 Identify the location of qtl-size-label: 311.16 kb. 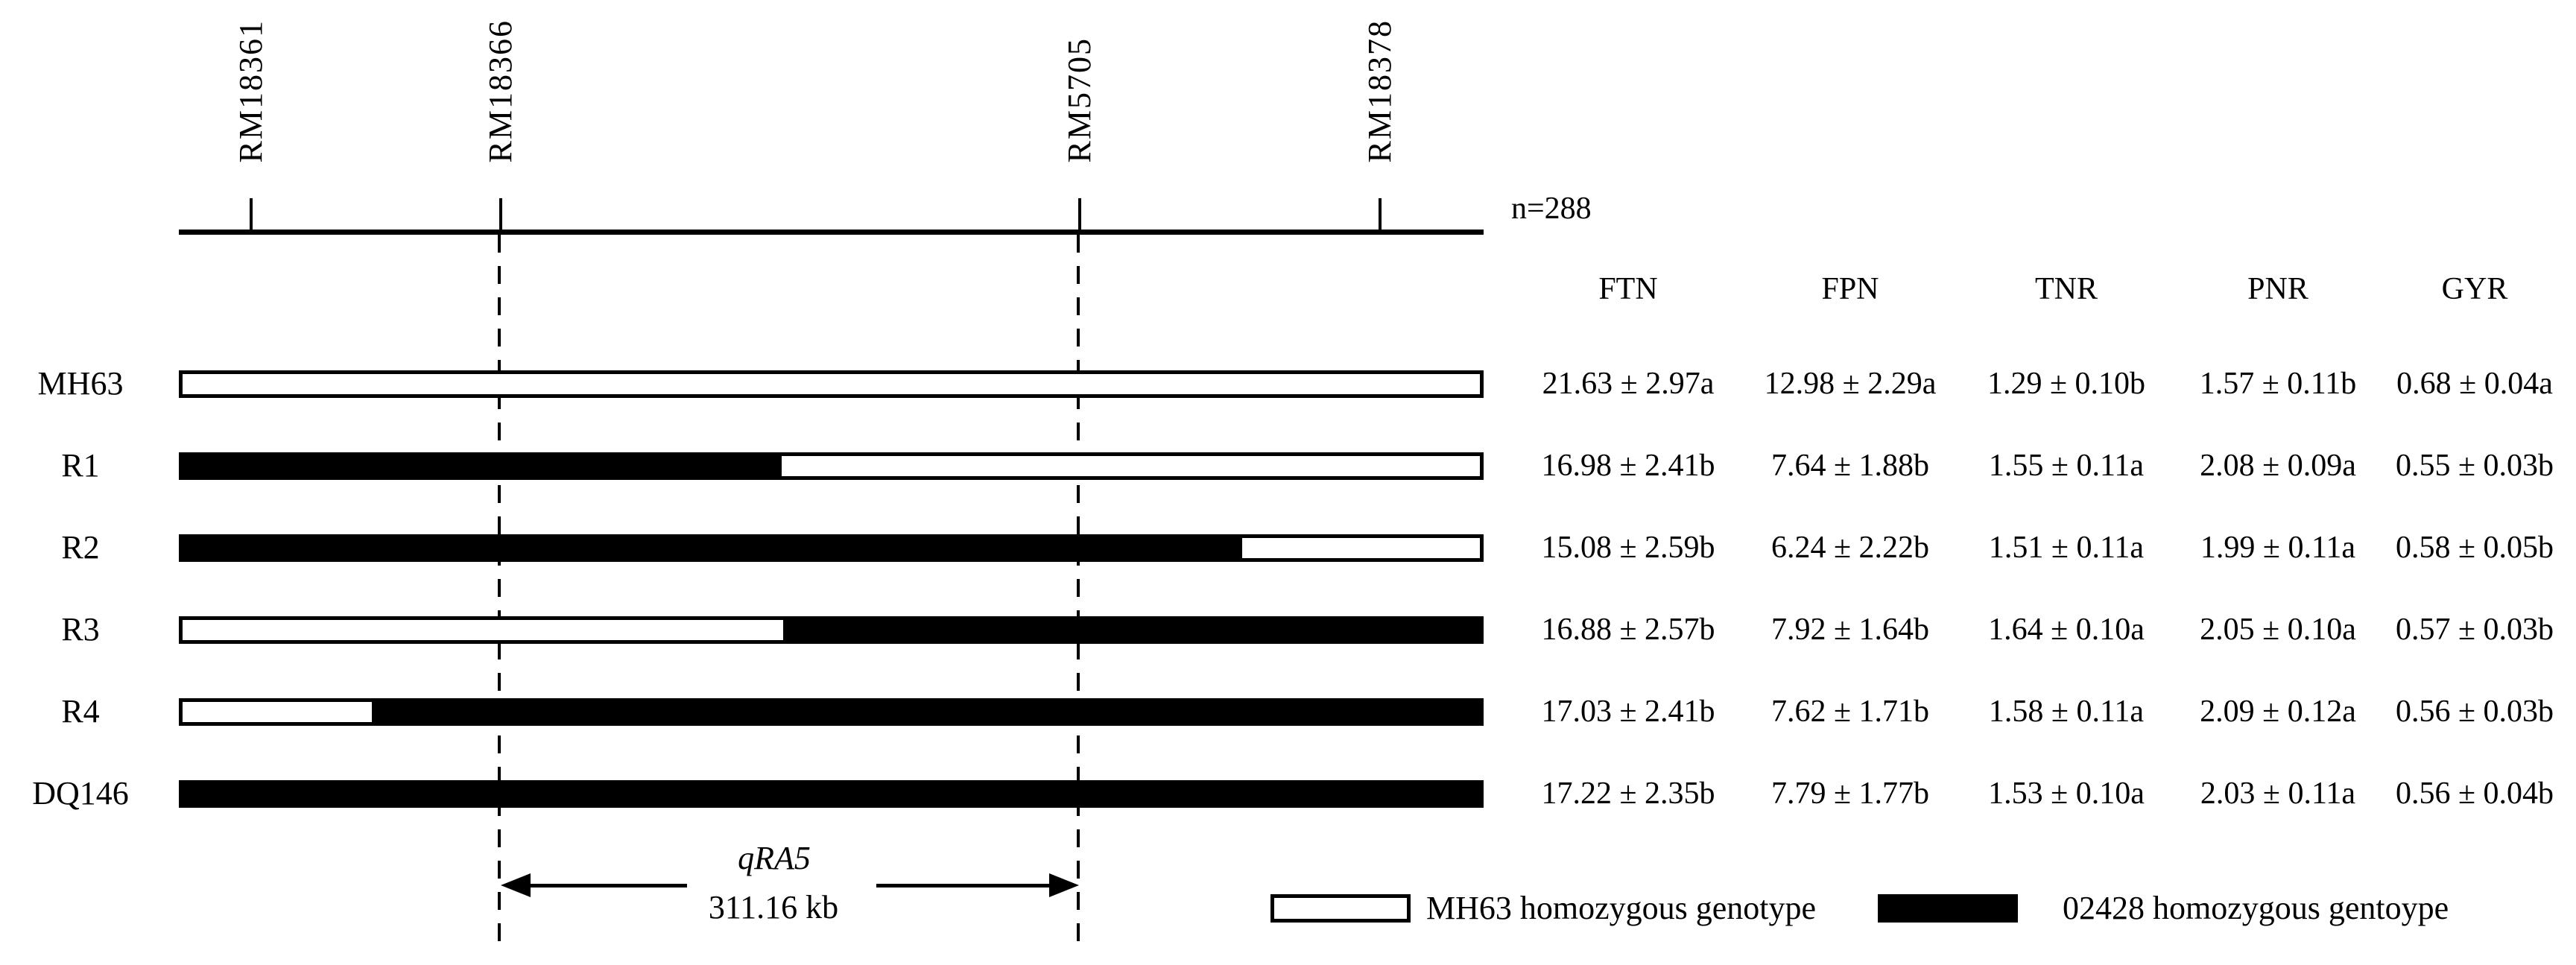
(773, 907).